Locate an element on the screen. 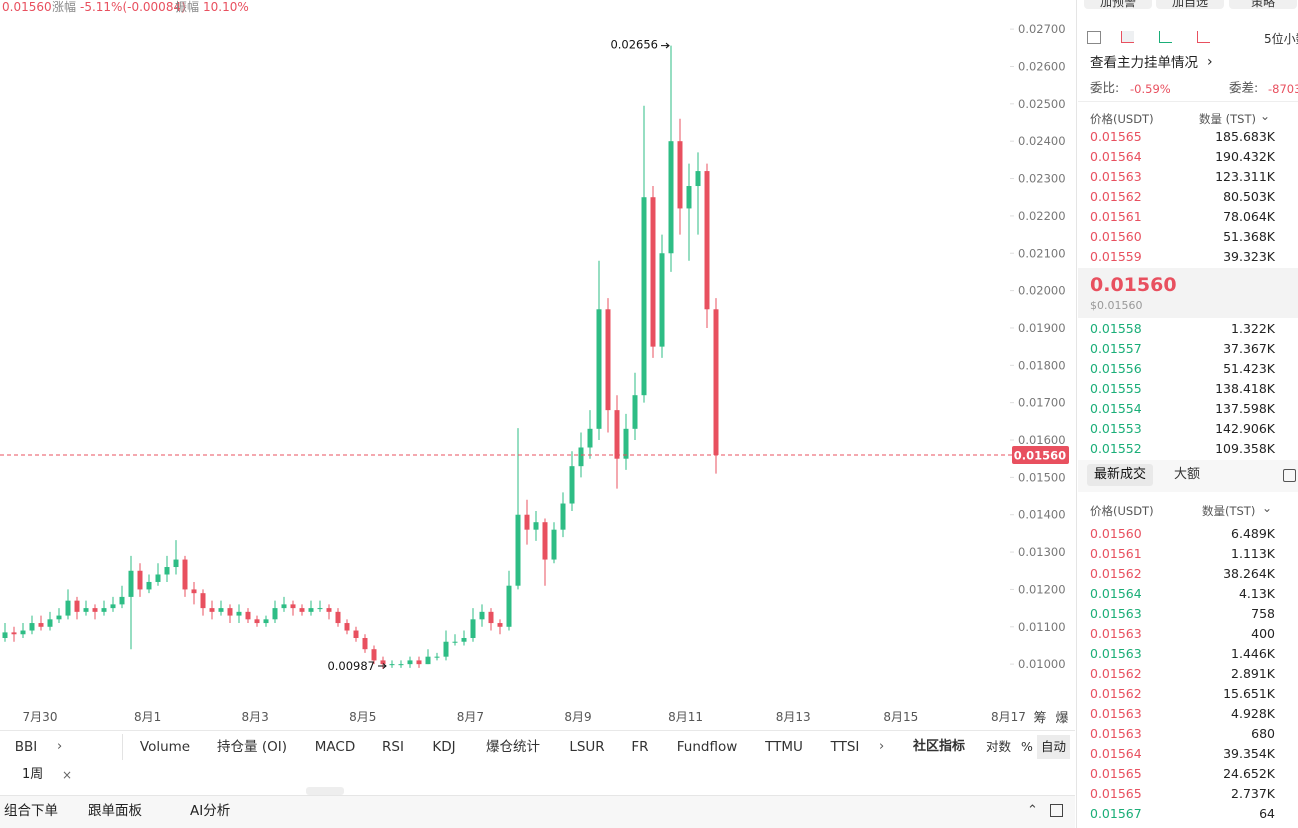 This screenshot has width=1298, height=828. indicator-tab: 持仓量 (OI) is located at coordinates (252, 747).